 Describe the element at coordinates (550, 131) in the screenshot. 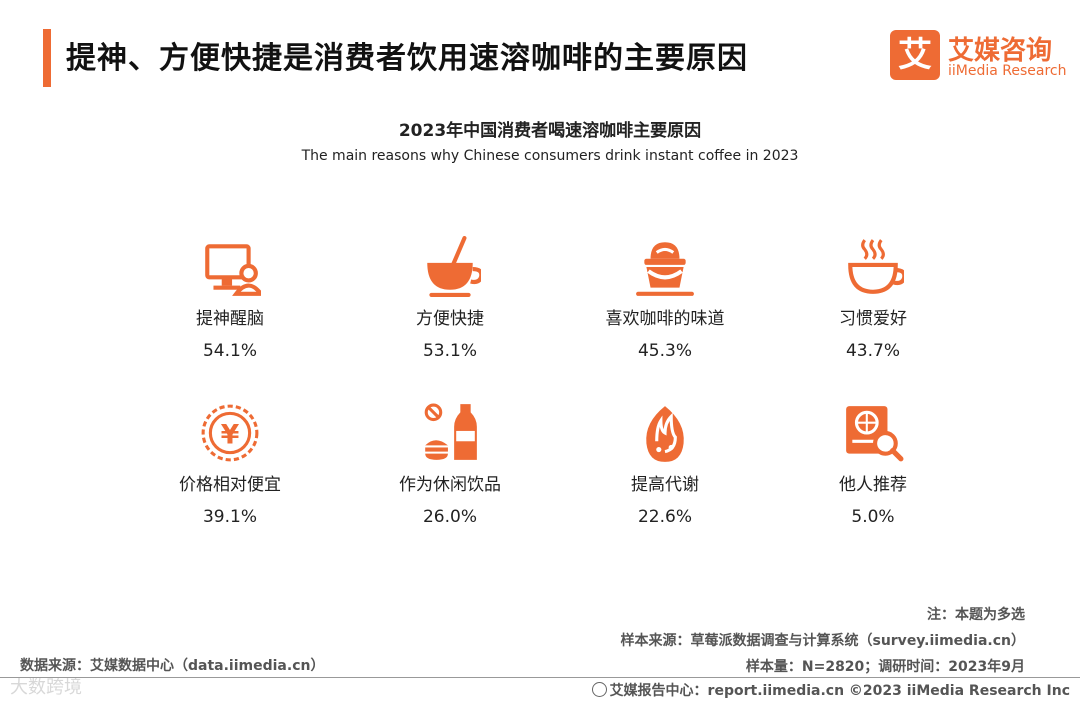

I see `chart-title: 2023年中国消费者喝速溶咖啡主要原因` at that location.